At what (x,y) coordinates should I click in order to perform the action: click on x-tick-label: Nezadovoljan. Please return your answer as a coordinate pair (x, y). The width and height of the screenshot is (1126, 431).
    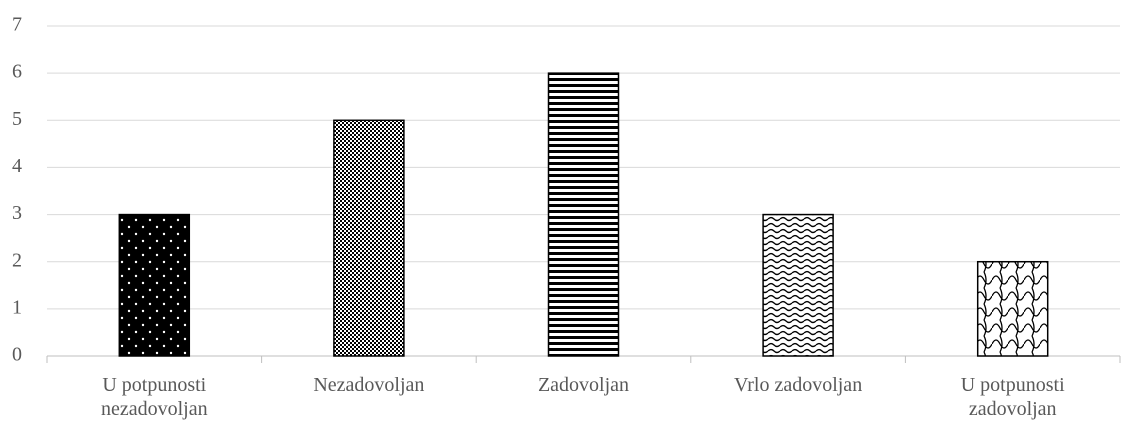
    Looking at the image, I should click on (369, 385).